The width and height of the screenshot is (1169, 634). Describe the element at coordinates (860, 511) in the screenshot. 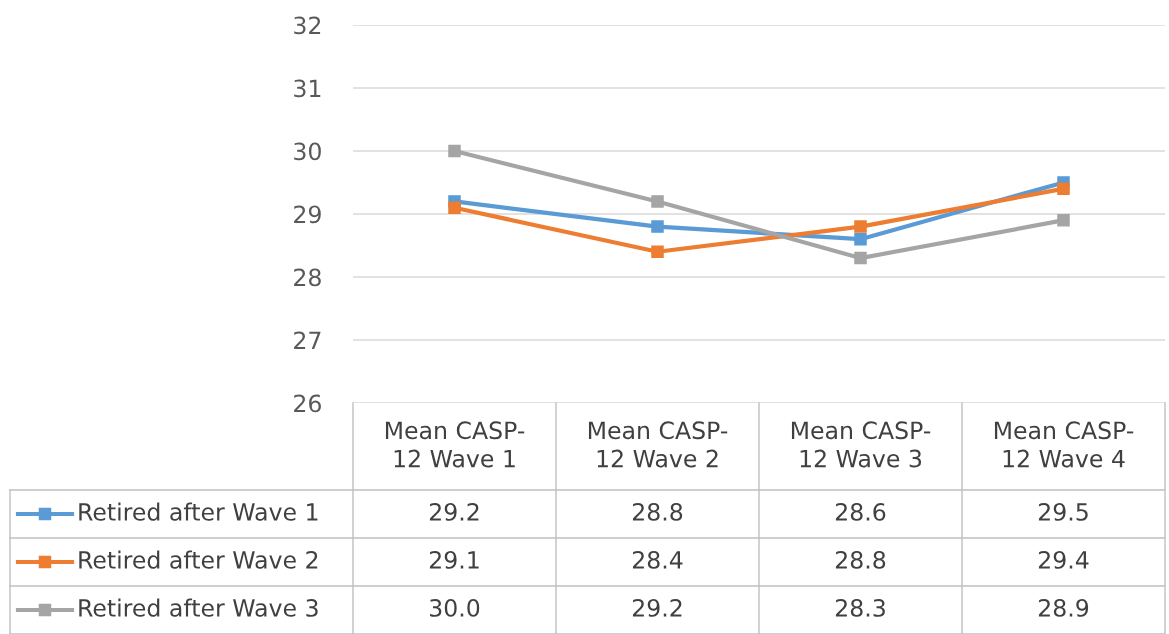

I see `data-label: 28.6` at that location.